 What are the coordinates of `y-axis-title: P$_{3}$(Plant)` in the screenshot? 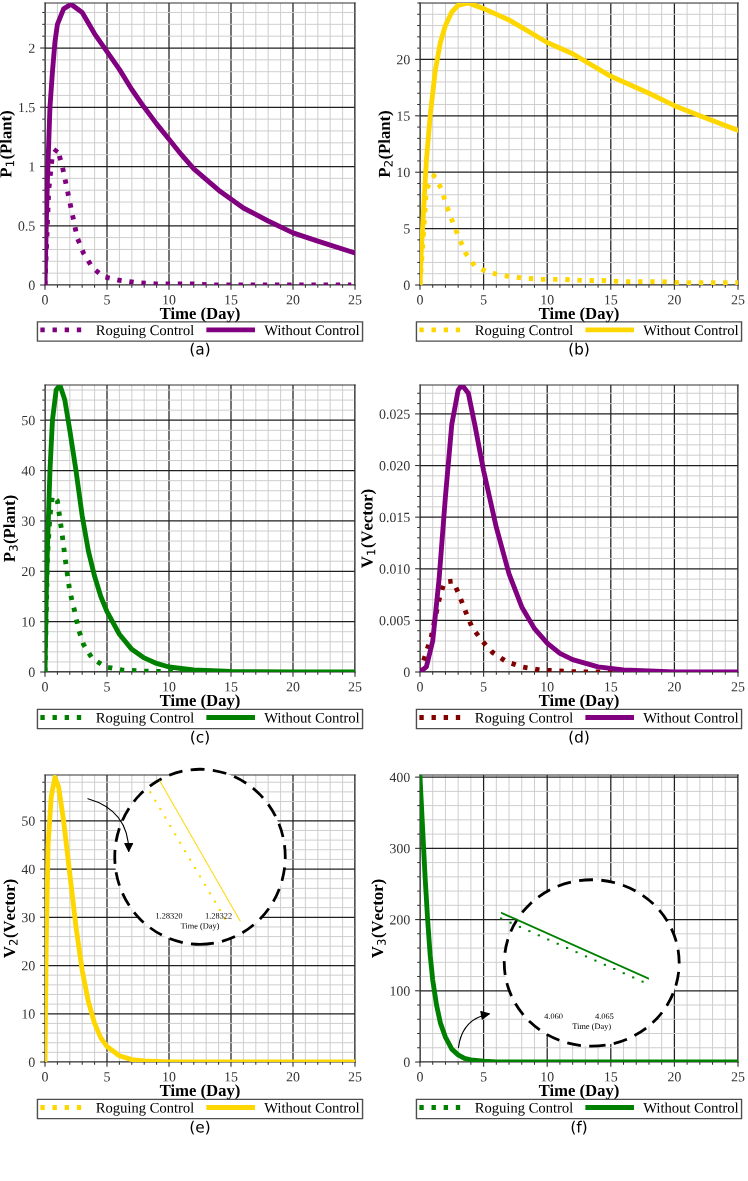 It's located at (11, 528).